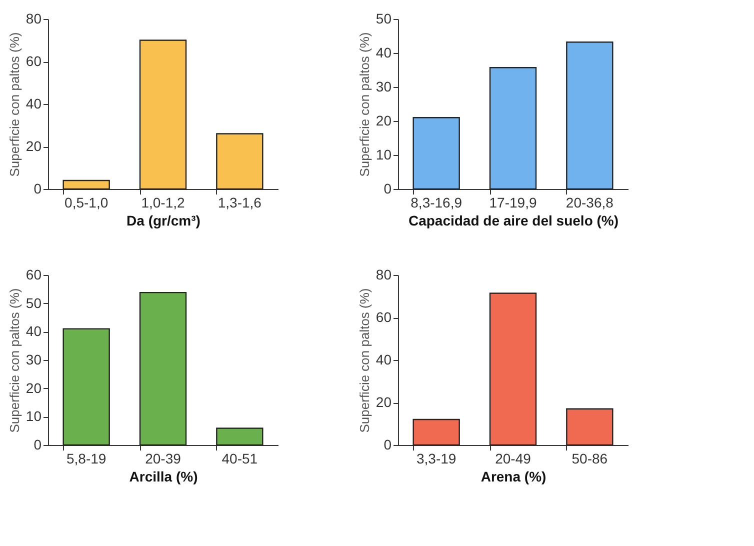 The height and width of the screenshot is (546, 754). What do you see at coordinates (163, 220) in the screenshot?
I see `x-axis-title: Da (gr/cm³)` at bounding box center [163, 220].